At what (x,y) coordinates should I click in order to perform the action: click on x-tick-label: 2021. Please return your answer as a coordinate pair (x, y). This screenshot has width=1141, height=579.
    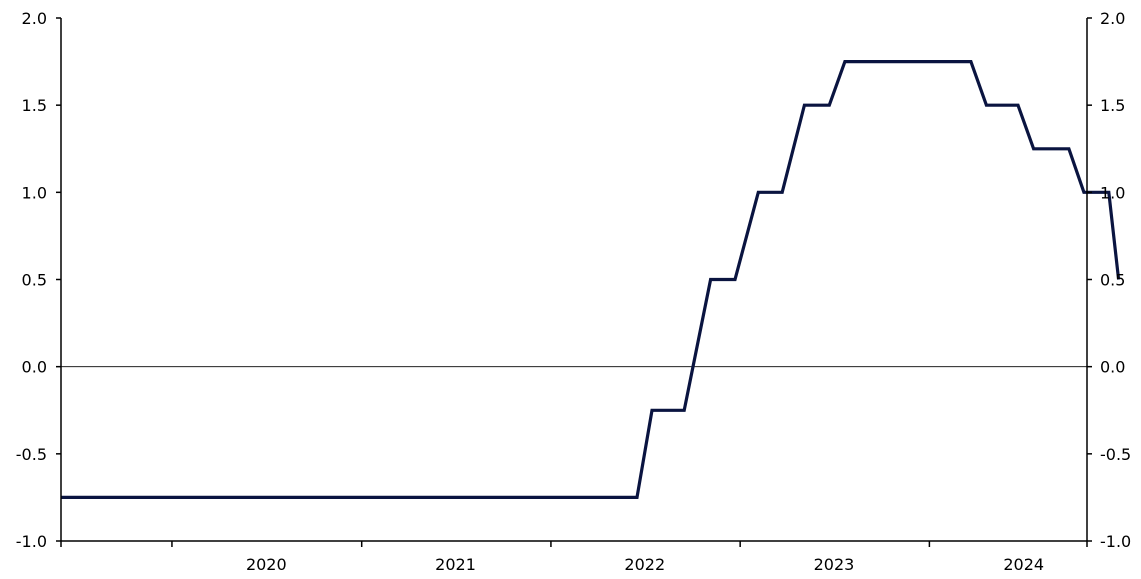
    Looking at the image, I should click on (455, 564).